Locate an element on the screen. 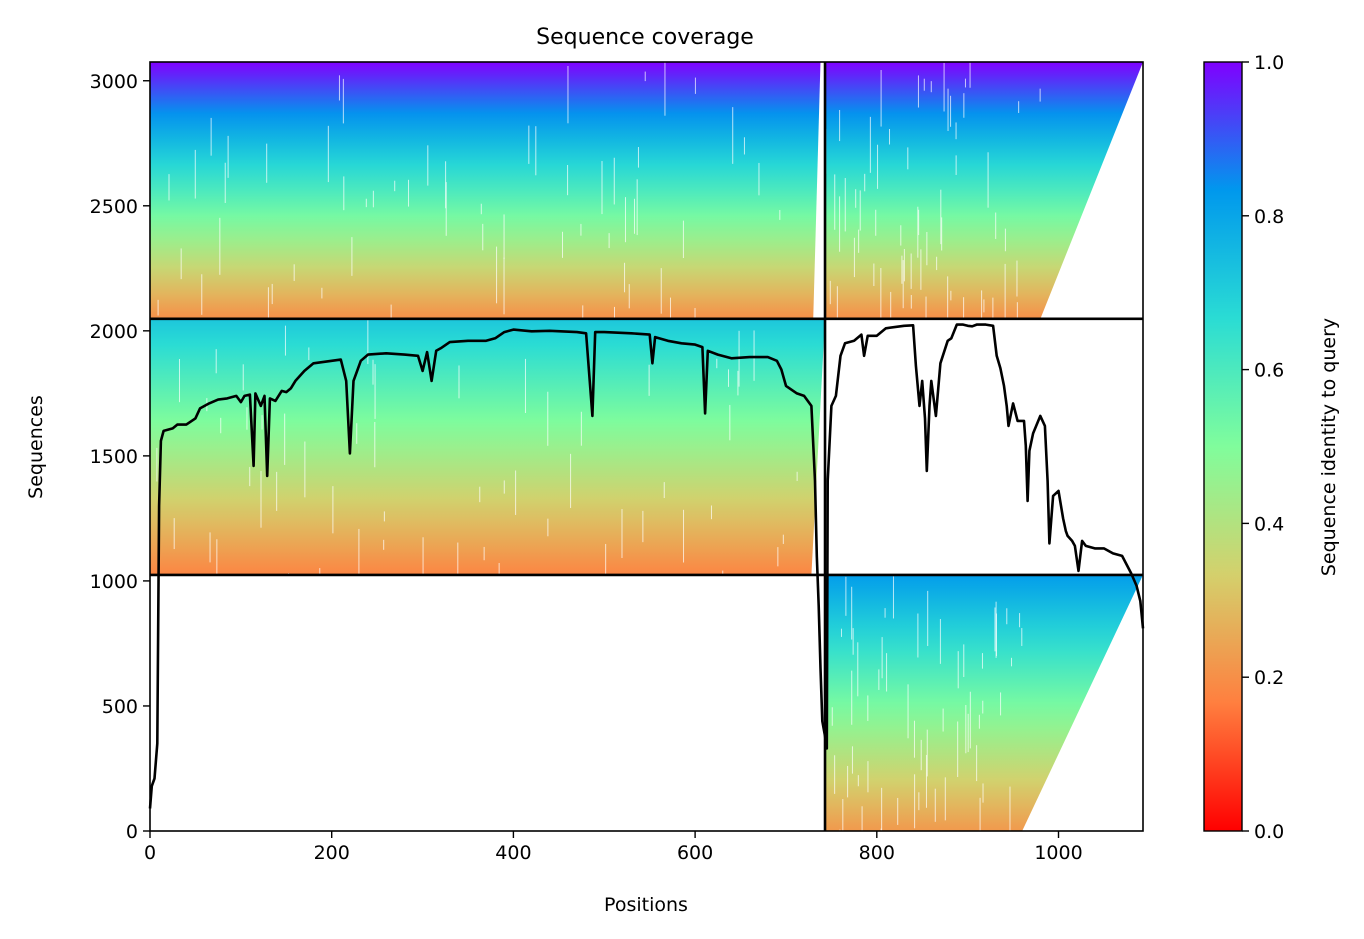 This screenshot has height=939, width=1364. y-axis-label: Sequences is located at coordinates (36, 447).